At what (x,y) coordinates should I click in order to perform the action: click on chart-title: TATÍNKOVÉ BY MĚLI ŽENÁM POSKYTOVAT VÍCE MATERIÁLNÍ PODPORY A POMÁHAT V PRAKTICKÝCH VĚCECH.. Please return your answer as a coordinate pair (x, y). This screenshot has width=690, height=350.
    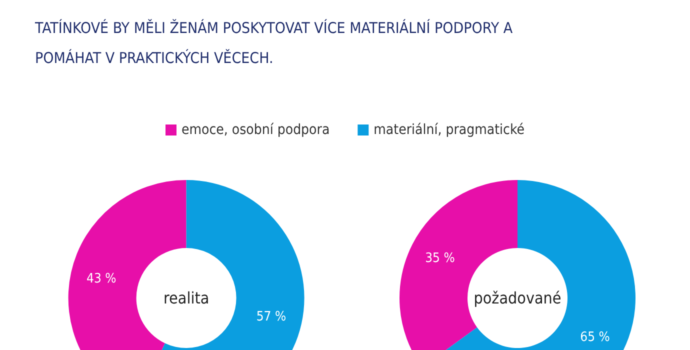
    Looking at the image, I should click on (275, 43).